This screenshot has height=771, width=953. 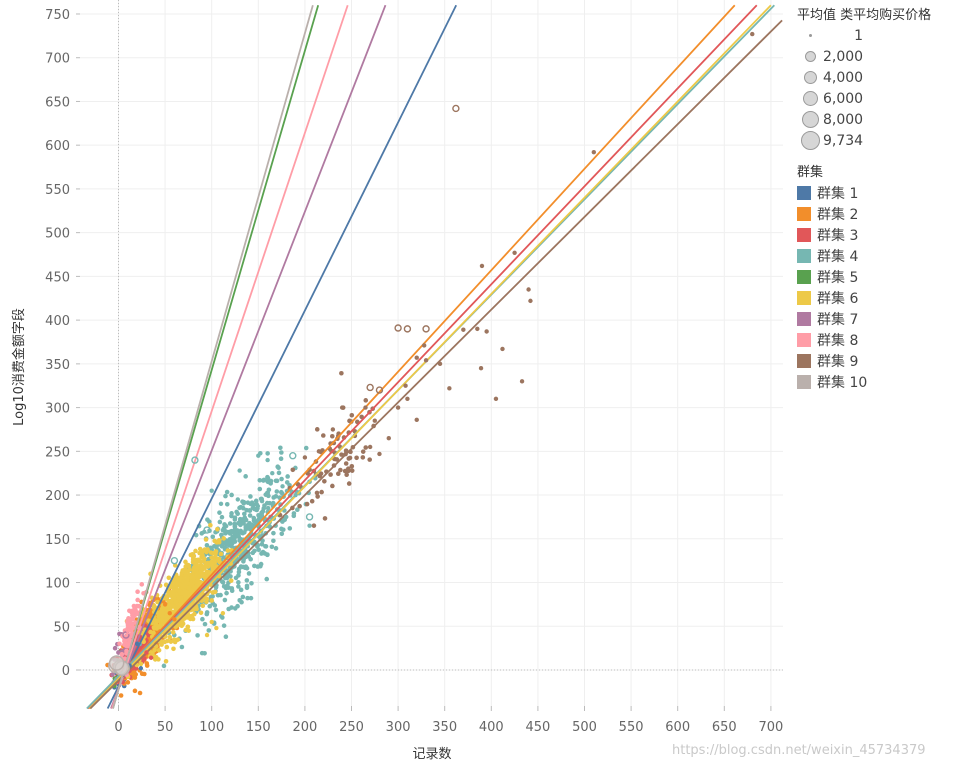 What do you see at coordinates (875, 339) in the screenshot?
I see `color-legend-item: 群集 8` at bounding box center [875, 339].